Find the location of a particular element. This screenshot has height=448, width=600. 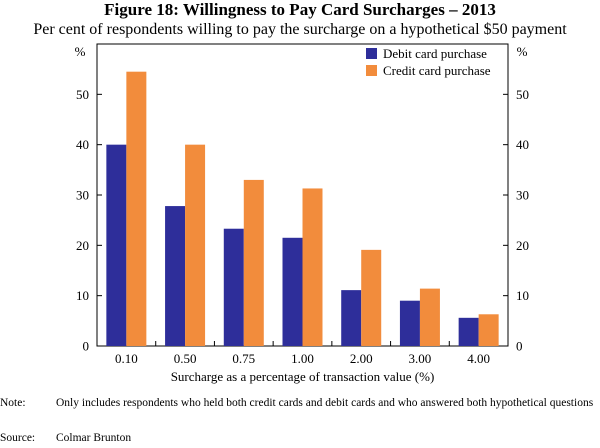

legend-label-debit: Debit card purchase is located at coordinates (435, 53).